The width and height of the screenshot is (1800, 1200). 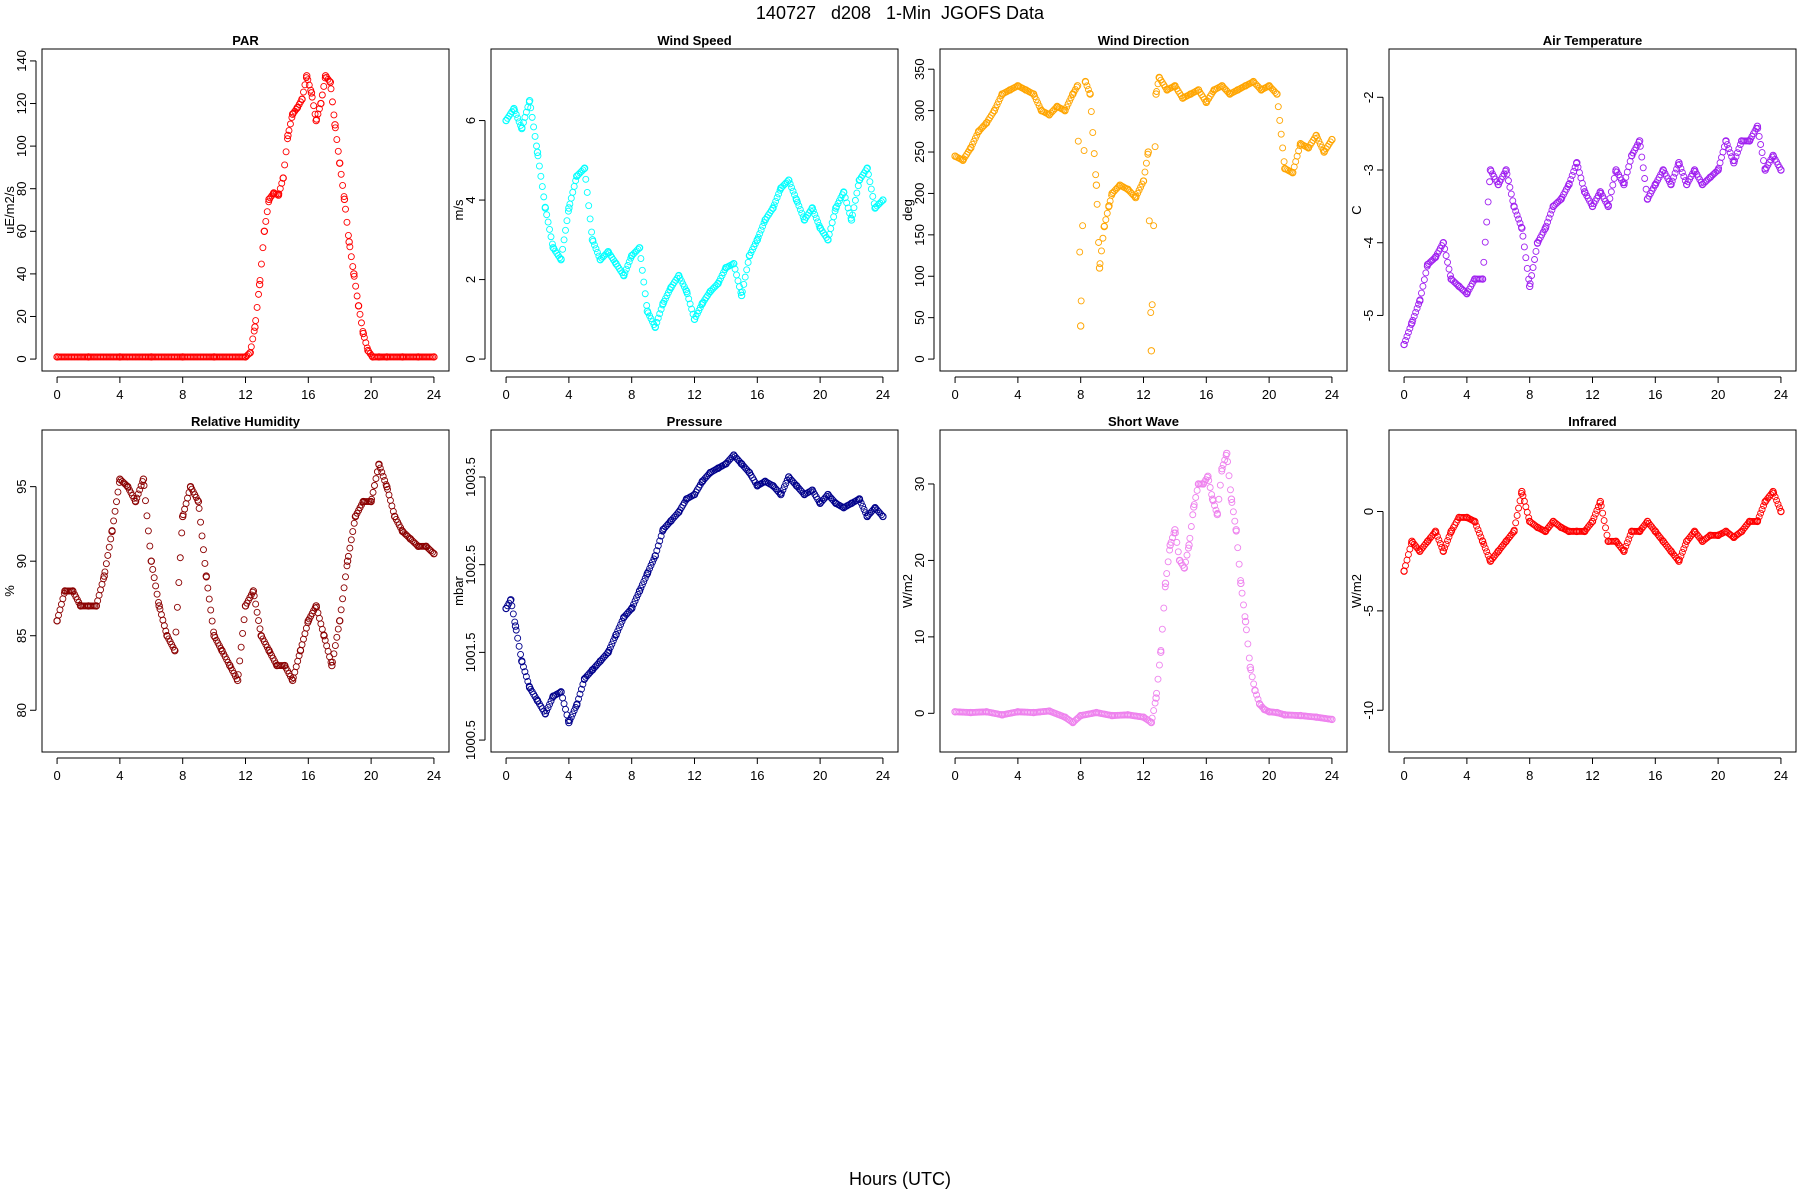 What do you see at coordinates (119, 394) in the screenshot?
I see `x-tick-label: 4` at bounding box center [119, 394].